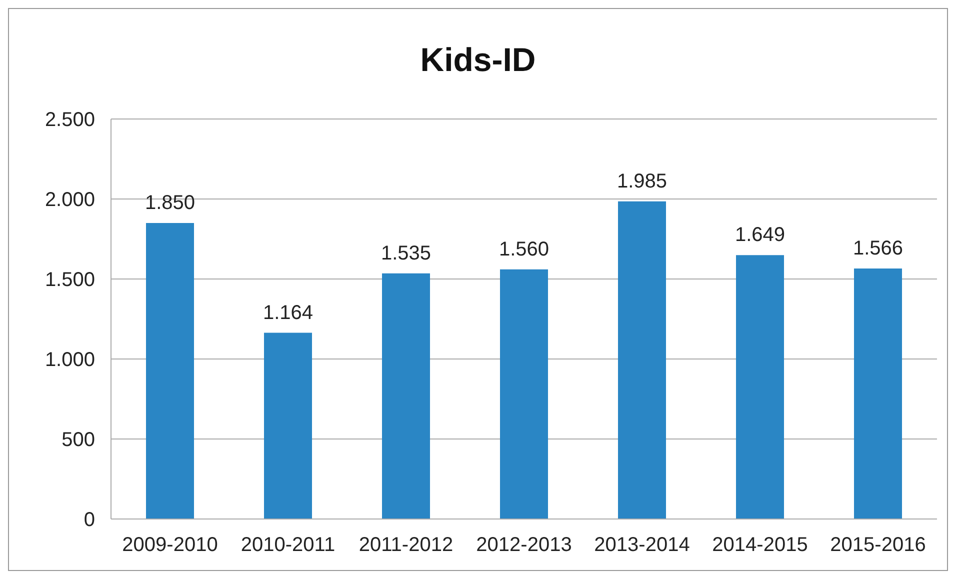  I want to click on x-tick-label: 2013-2014, so click(642, 545).